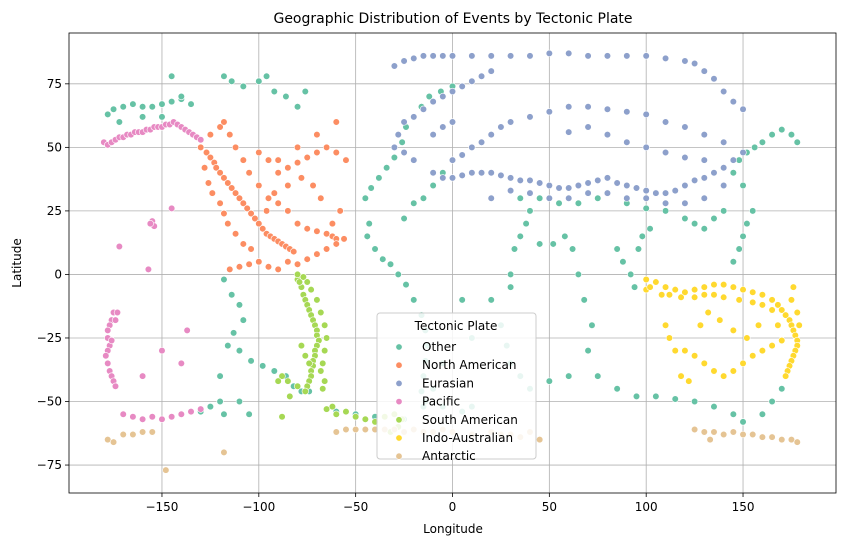 Image resolution: width=853 pixels, height=547 pixels. What do you see at coordinates (54, 84) in the screenshot?
I see `y-tick-label: 75` at bounding box center [54, 84].